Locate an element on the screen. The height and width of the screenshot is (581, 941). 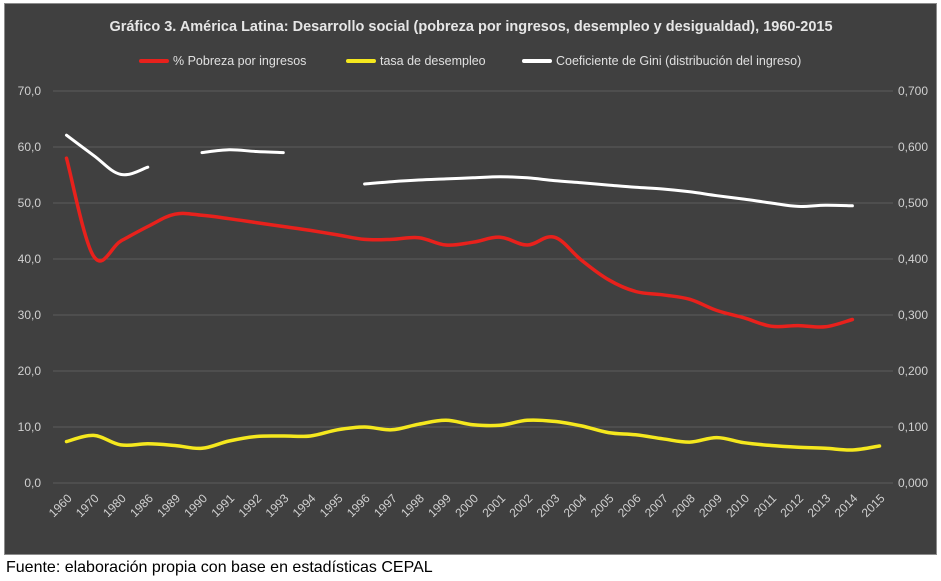
x-tick-label: 1989 is located at coordinates (168, 505).